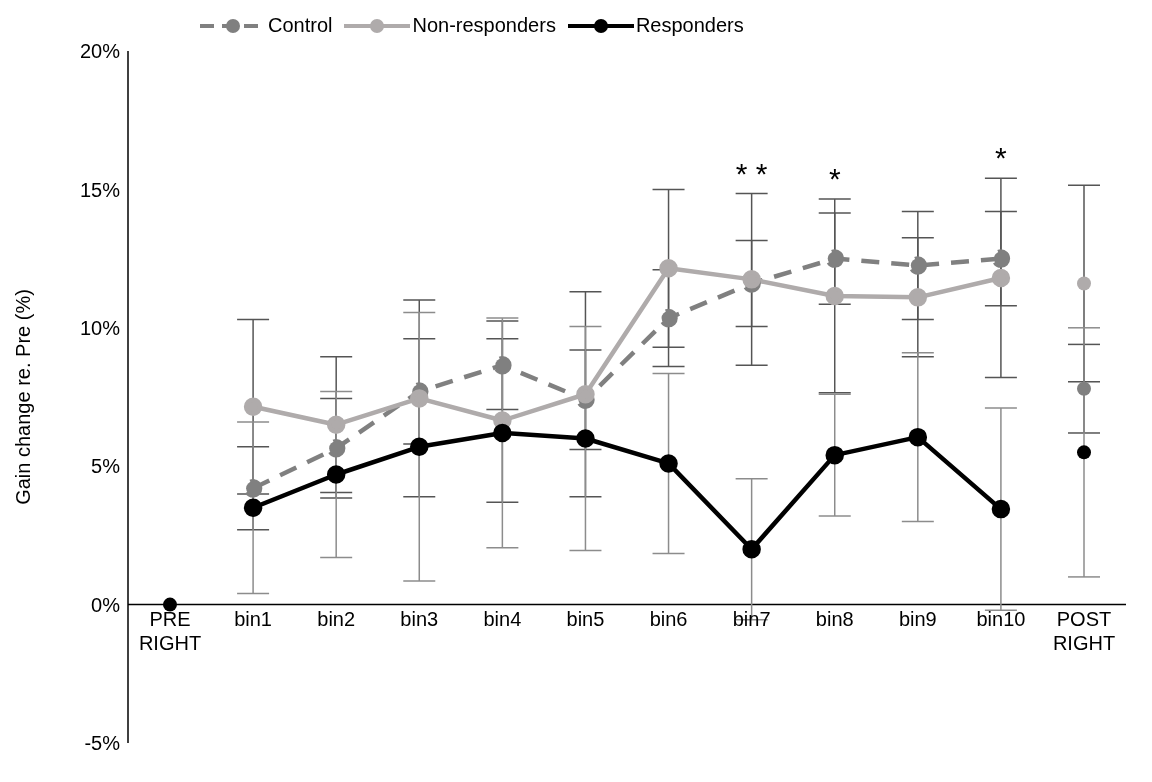 This screenshot has width=1152, height=782. Describe the element at coordinates (917, 619) in the screenshot. I see `x-tick-label: bin9` at that location.